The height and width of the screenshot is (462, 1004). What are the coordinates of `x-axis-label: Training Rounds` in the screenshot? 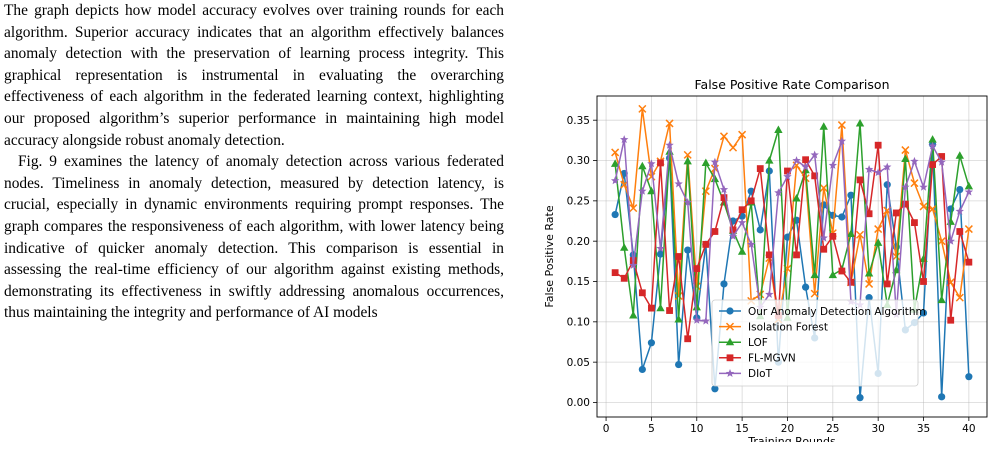 It's located at (791, 438).